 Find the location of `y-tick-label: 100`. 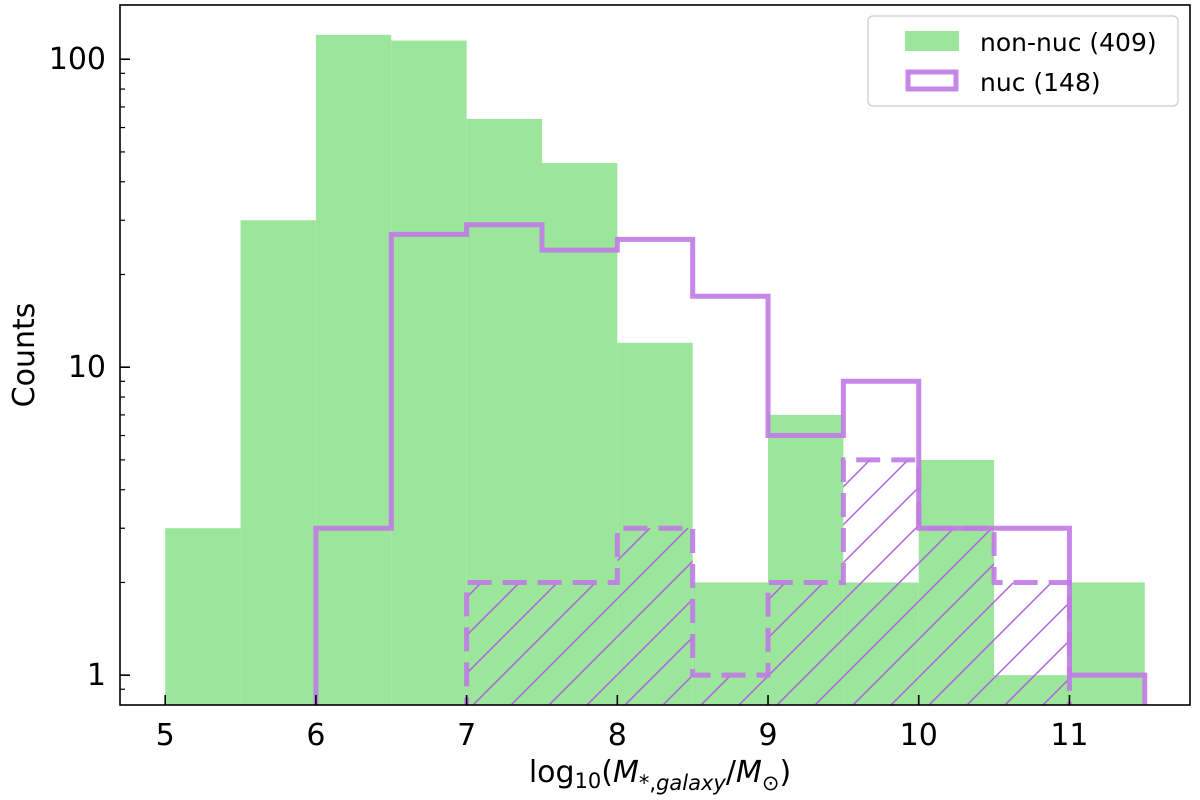

y-tick-label: 100 is located at coordinates (77, 59).